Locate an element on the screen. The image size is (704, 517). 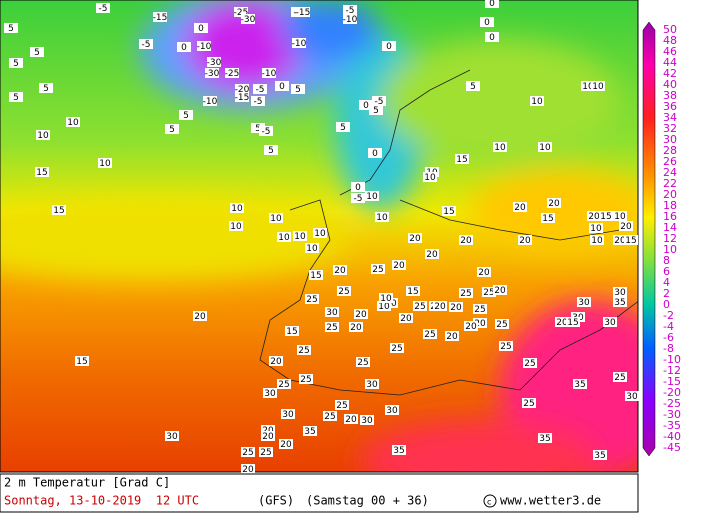
temperature-label: -10 is located at coordinates (210, 101).